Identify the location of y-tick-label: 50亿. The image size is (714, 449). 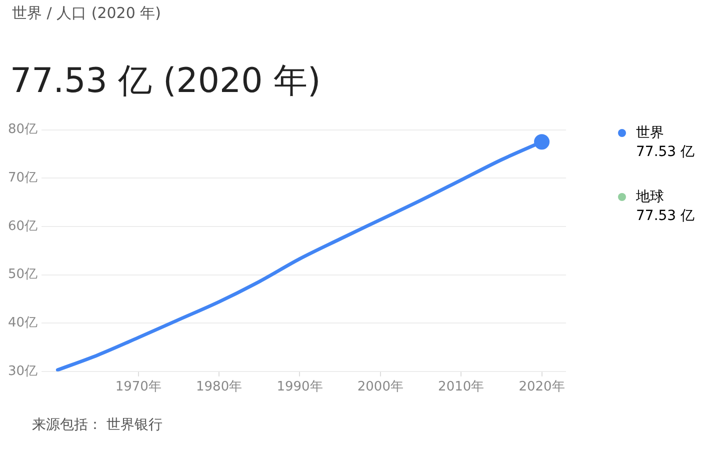
(23, 274).